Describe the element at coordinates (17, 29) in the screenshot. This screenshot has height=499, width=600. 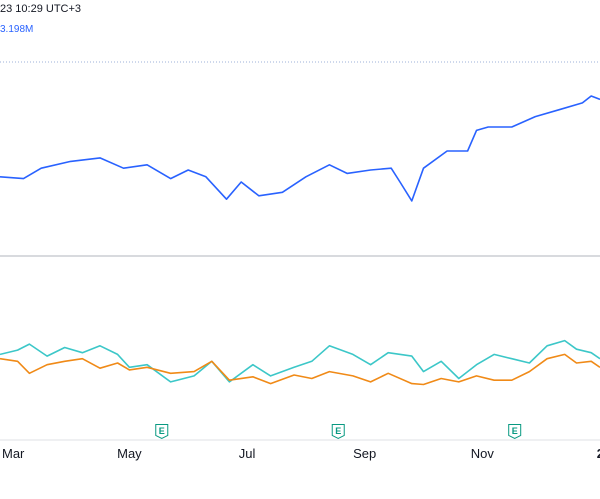
I see `header-volume: 3.198M` at that location.